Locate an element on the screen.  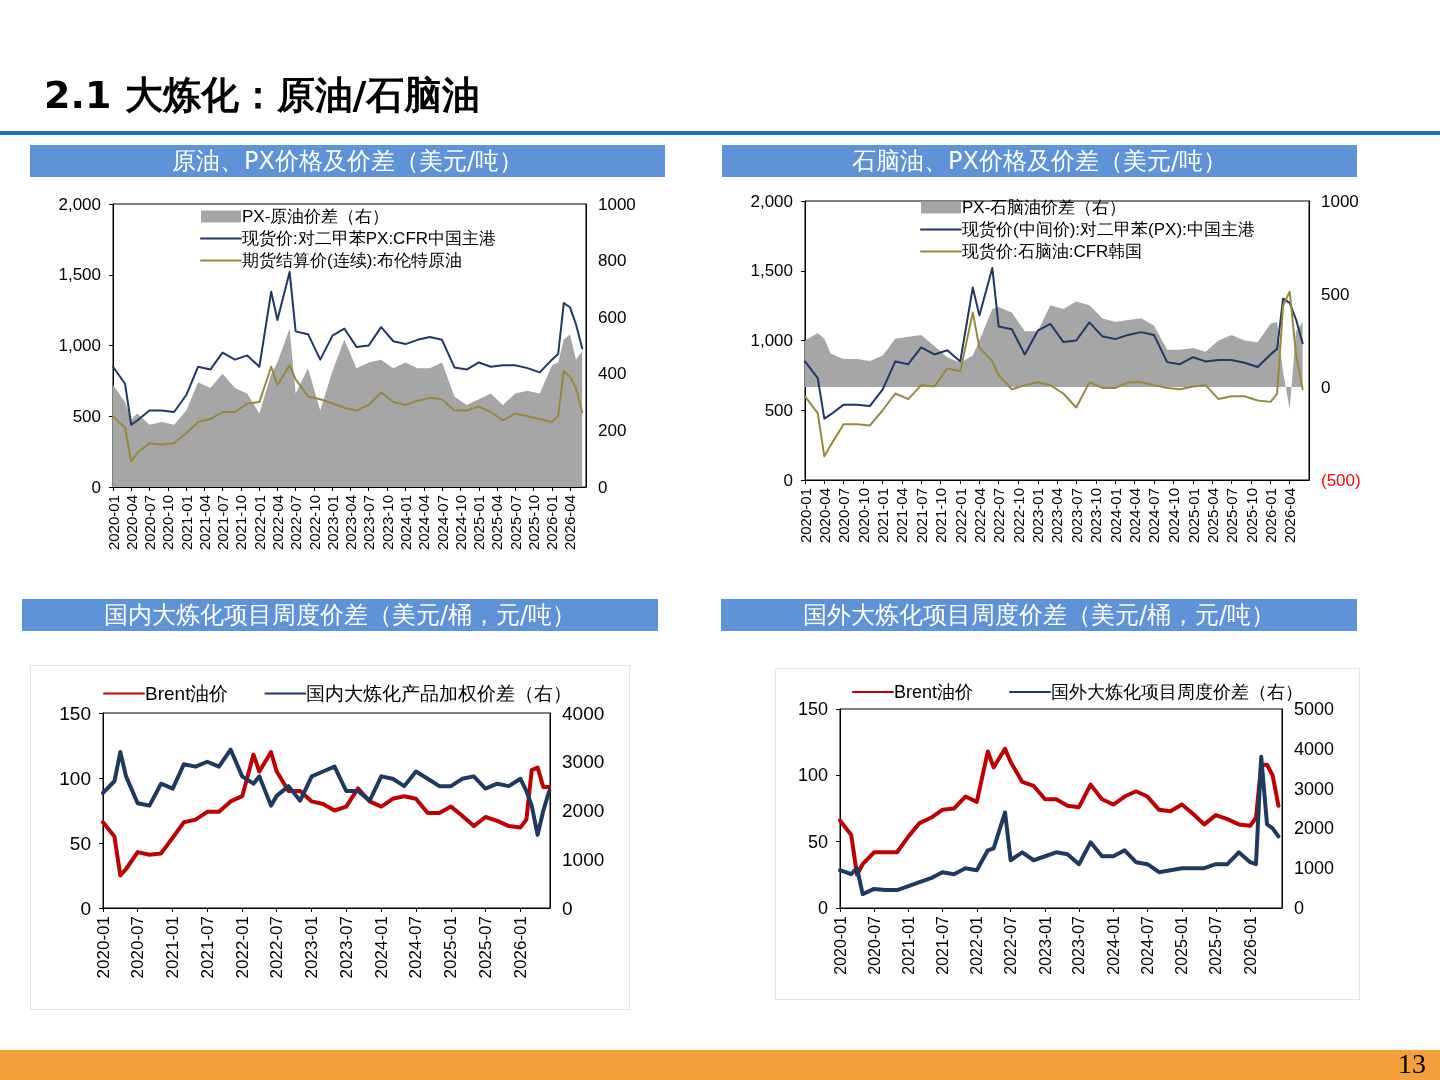
x-tick-label: 2023-04 is located at coordinates (350, 523).